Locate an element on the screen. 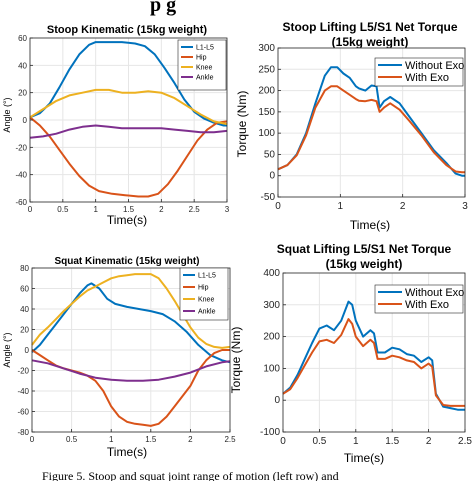  squat-kinematic-ylabel: Angle (°) is located at coordinates (7, 349).